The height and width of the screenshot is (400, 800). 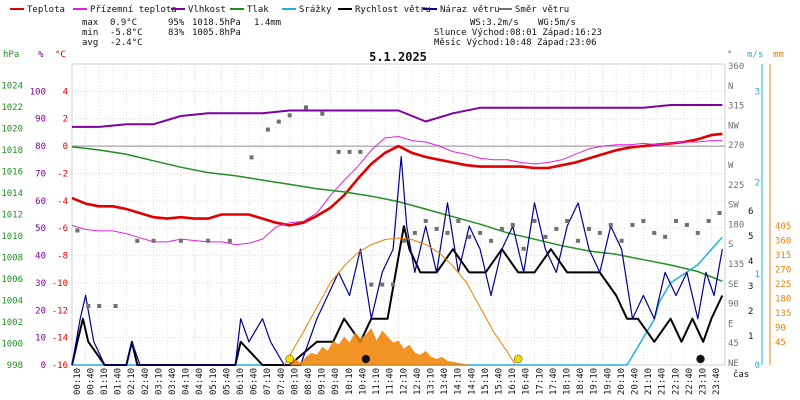 What do you see at coordinates (78, 381) in the screenshot?
I see `x-tick-0: 00:10` at bounding box center [78, 381].